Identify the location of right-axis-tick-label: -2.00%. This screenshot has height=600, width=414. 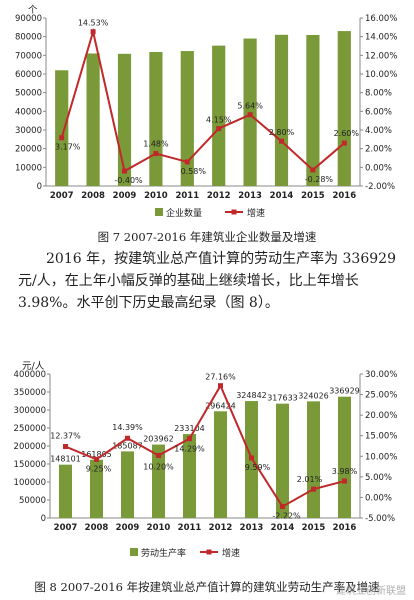
(380, 187).